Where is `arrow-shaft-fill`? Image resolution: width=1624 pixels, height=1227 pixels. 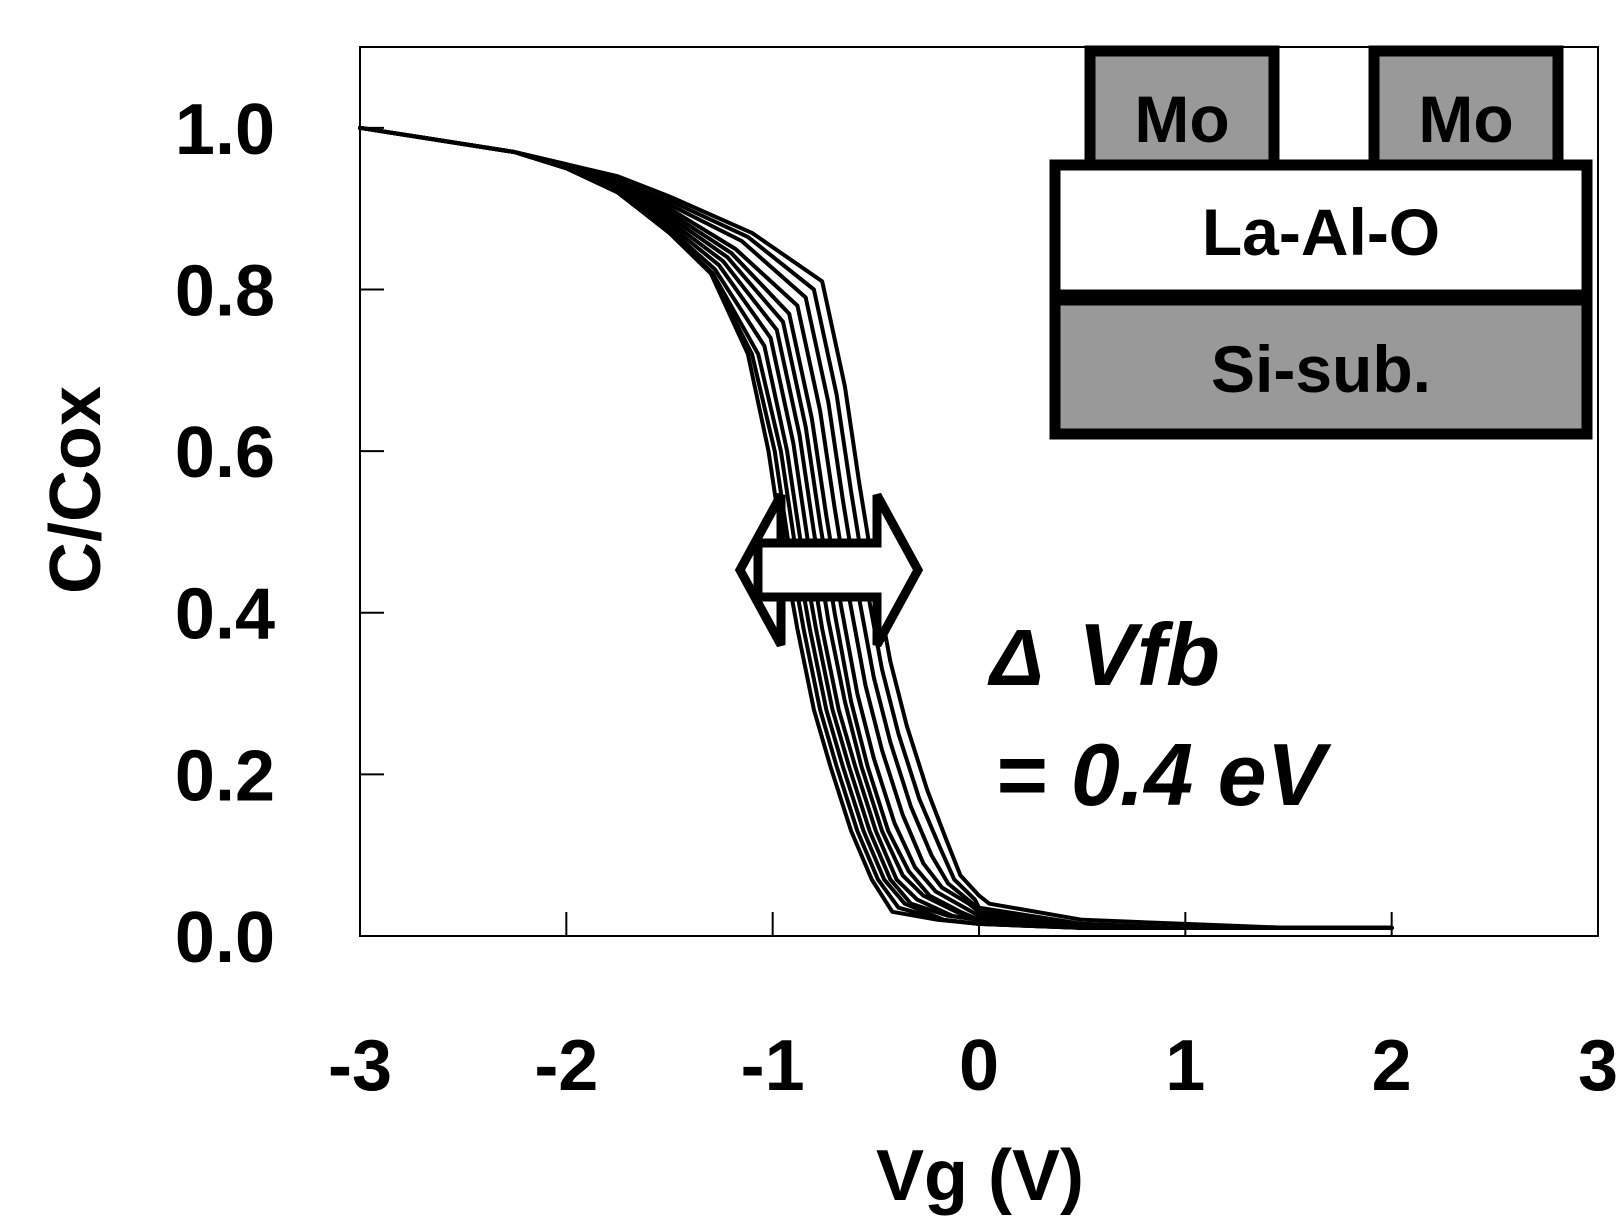 arrow-shaft-fill is located at coordinates (829, 570).